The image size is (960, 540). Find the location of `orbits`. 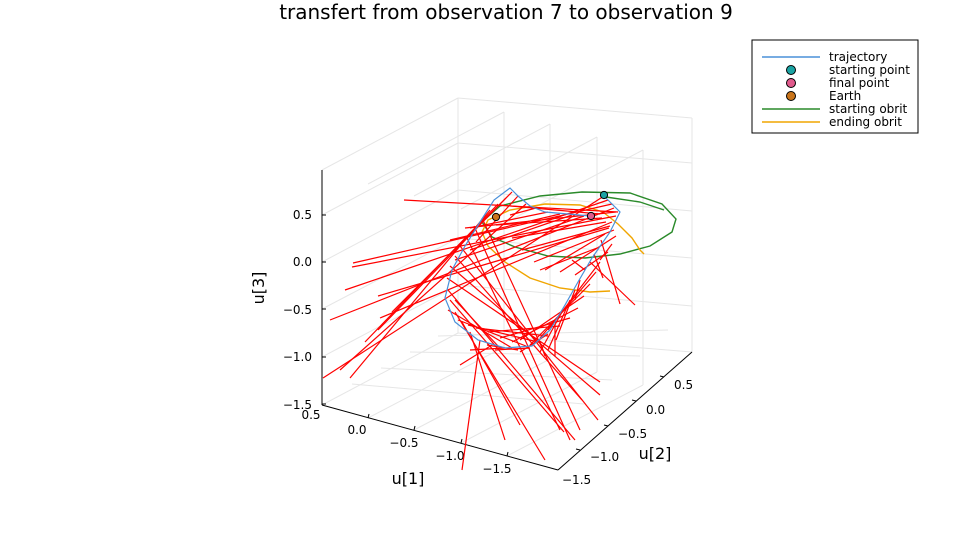

orbits is located at coordinates (579, 242).